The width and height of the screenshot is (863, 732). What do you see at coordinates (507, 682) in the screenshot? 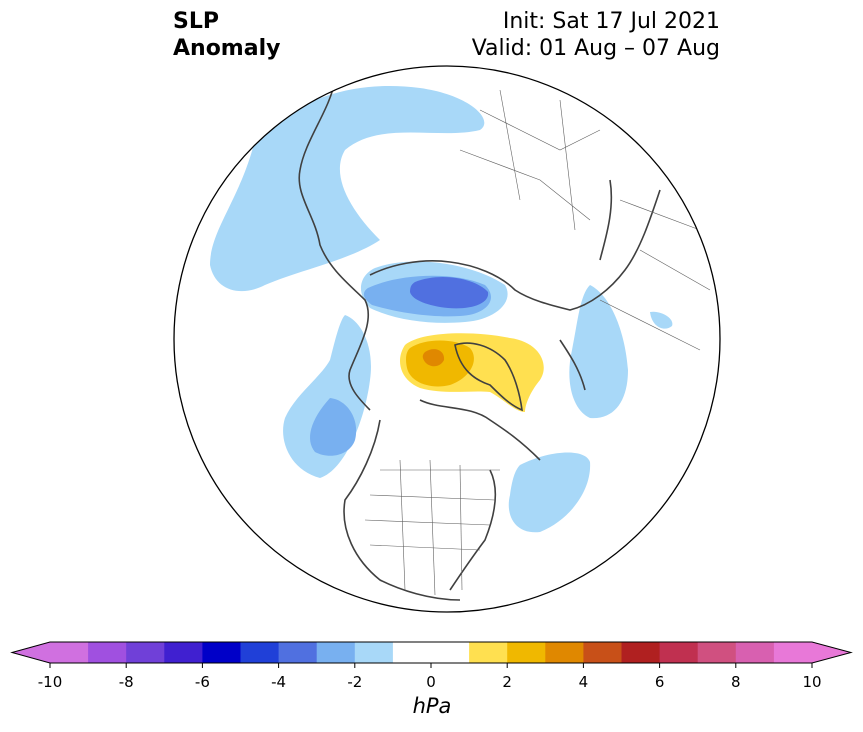
I see `colorbar-tick-label: 2` at bounding box center [507, 682].